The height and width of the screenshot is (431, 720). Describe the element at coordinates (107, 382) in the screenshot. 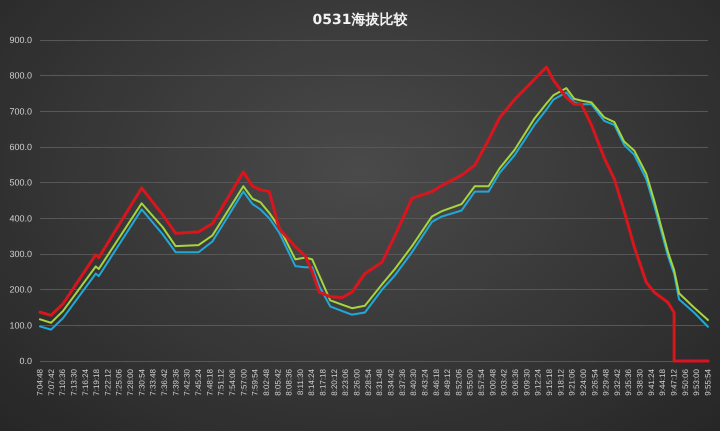

I see `x-tick-label: 7:22:12` at that location.